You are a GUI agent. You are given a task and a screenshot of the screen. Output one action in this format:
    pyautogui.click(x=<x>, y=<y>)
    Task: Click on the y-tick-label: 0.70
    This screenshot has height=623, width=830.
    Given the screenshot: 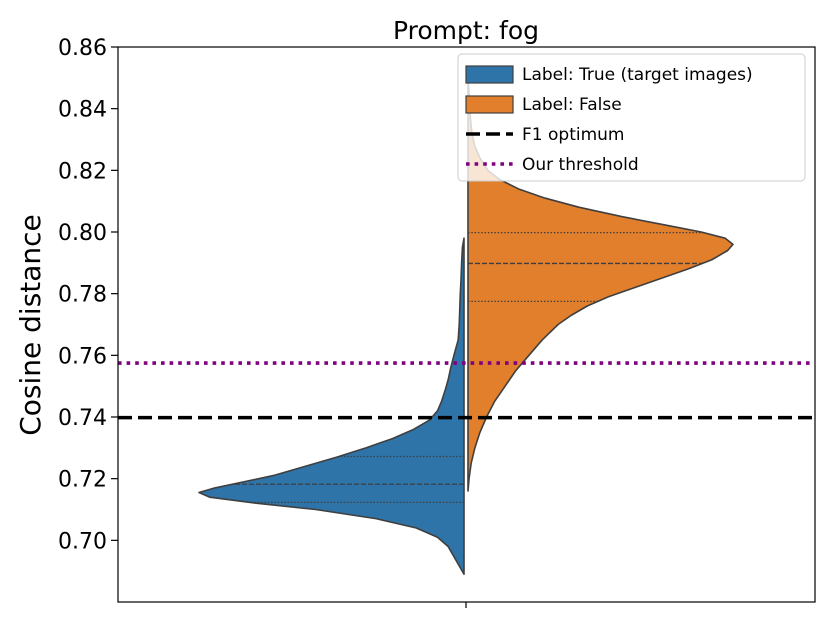 What is the action you would take?
    pyautogui.click(x=82, y=541)
    